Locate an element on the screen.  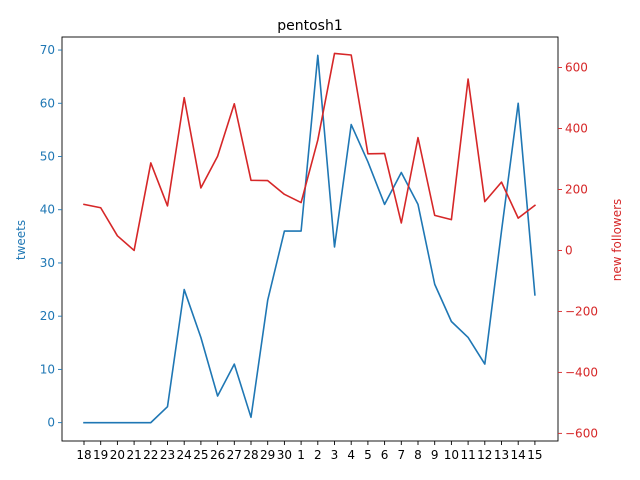
x-tick-label: 10 is located at coordinates (451, 455).